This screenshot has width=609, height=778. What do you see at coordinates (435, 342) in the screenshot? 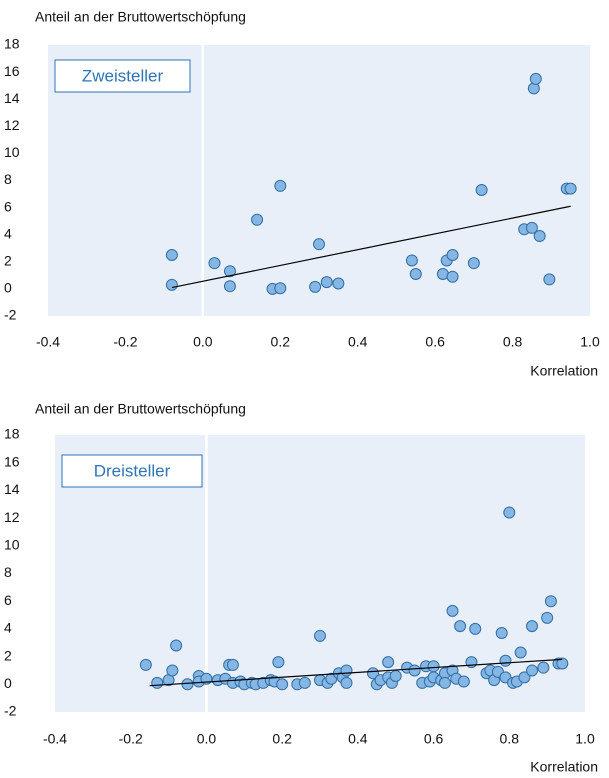
I see `x-tick-label: 0.6` at bounding box center [435, 342].